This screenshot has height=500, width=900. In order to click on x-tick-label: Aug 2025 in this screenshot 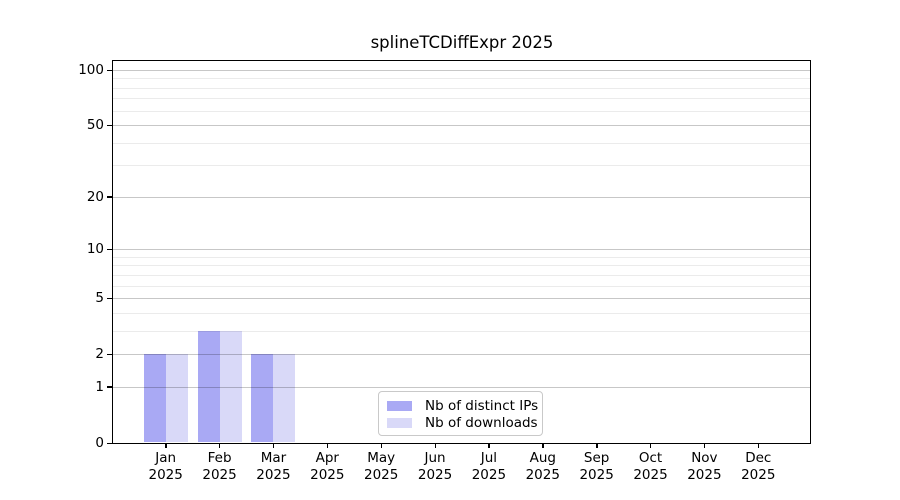, I will do `click(543, 467)`.